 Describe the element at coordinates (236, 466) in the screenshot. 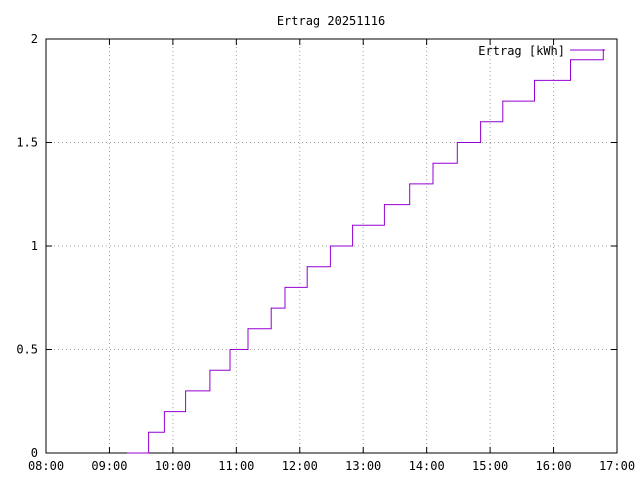

I see `x-tick-label: 11:00` at that location.